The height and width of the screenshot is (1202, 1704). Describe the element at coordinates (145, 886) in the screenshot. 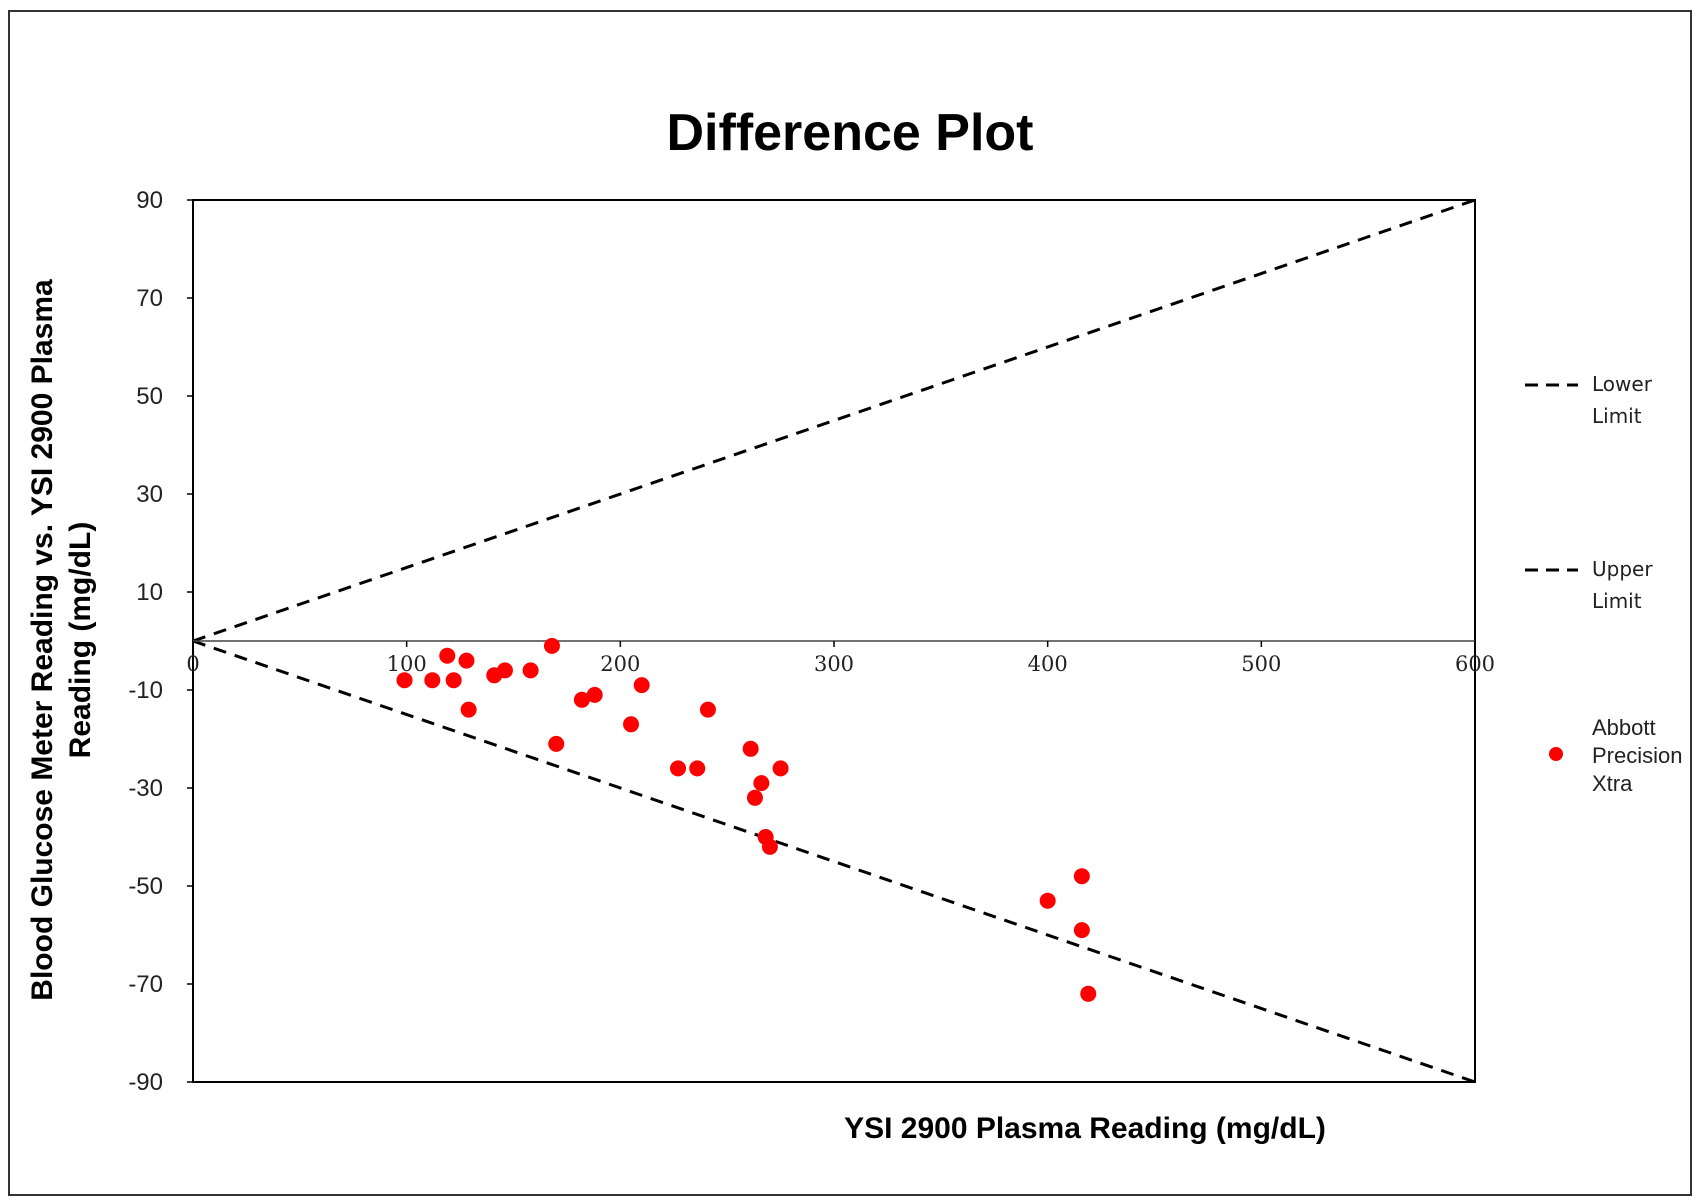

I see `y-tick-label: -50` at that location.